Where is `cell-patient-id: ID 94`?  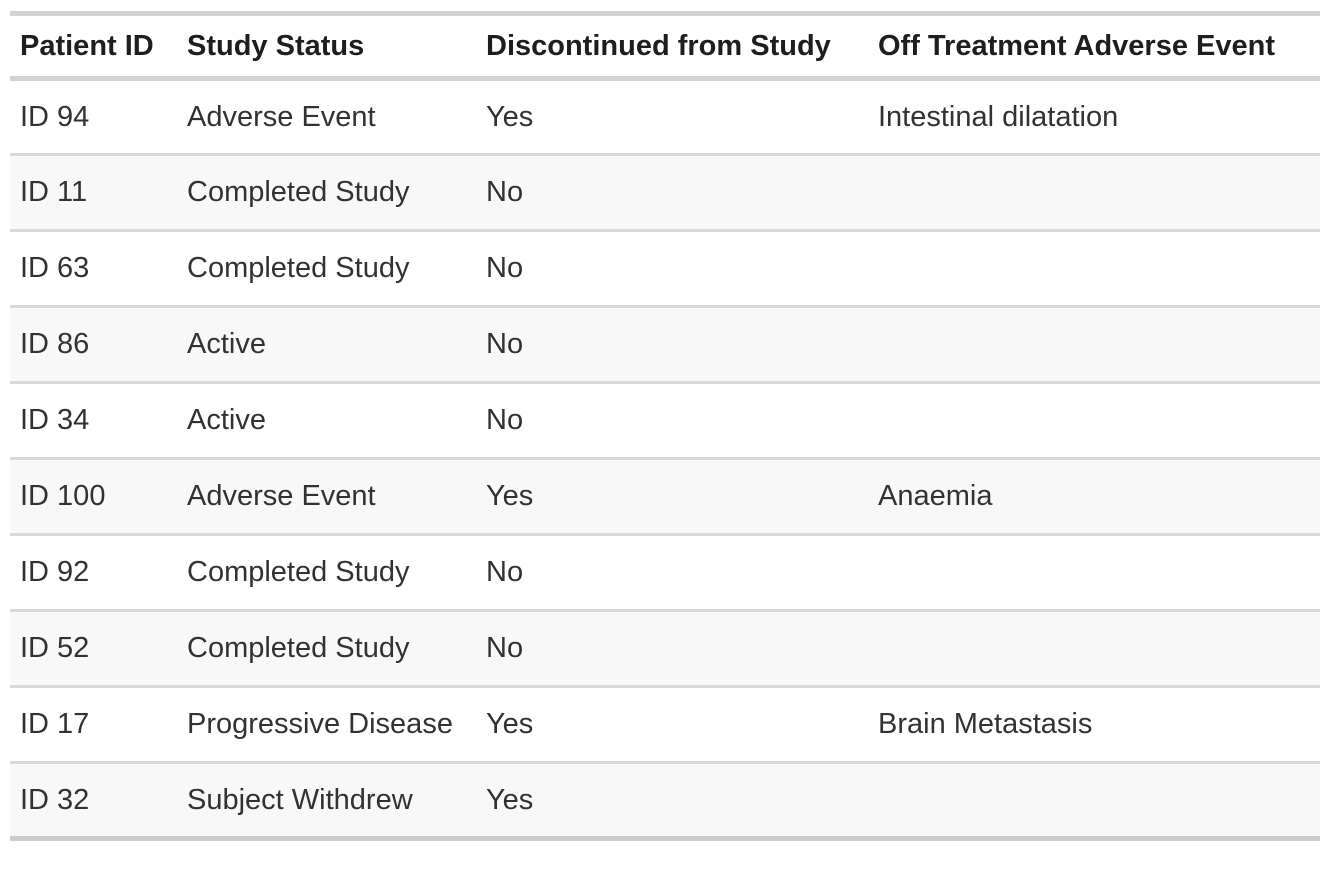
cell-patient-id: ID 94 is located at coordinates (55, 116).